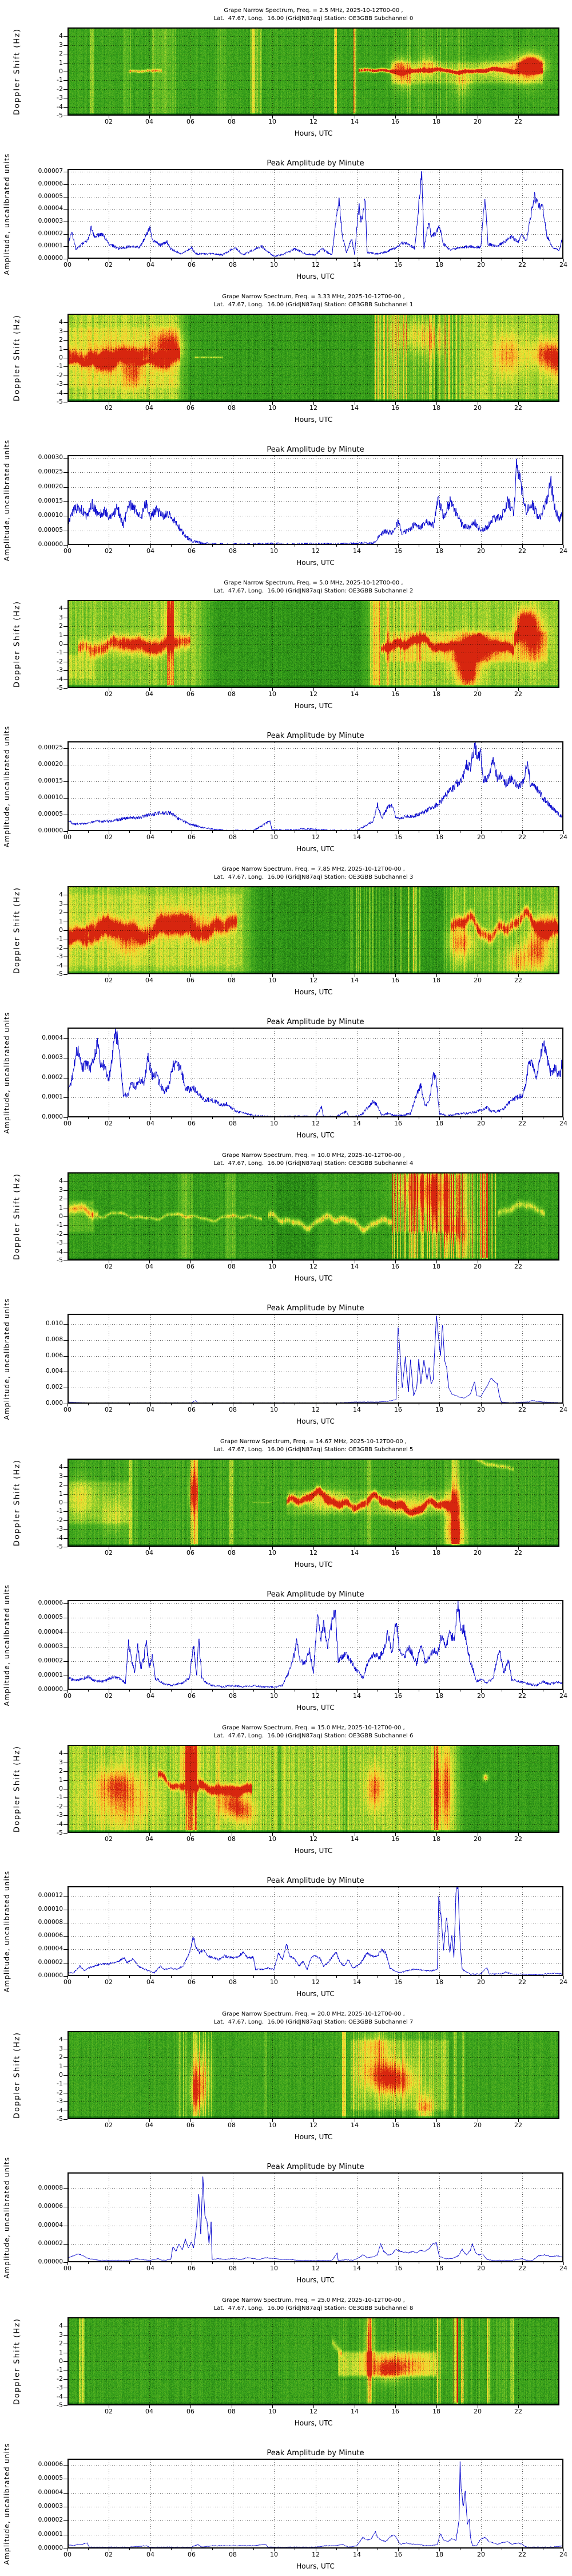 The image size is (572, 2576). What do you see at coordinates (52, 1096) in the screenshot?
I see `amp-ytick-label: 0.0001` at bounding box center [52, 1096].